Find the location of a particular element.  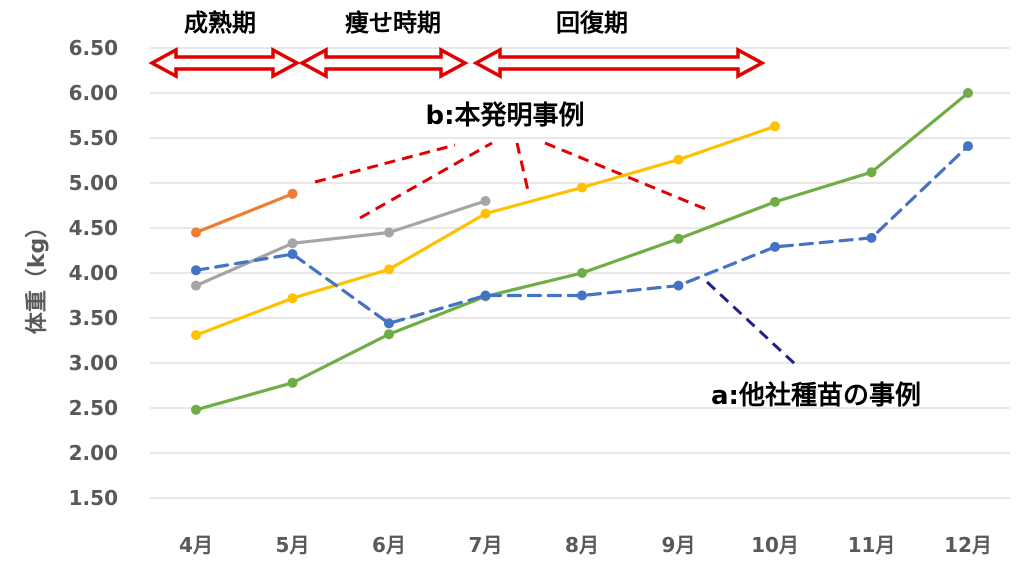

x-tick-label: 6月 is located at coordinates (389, 545).